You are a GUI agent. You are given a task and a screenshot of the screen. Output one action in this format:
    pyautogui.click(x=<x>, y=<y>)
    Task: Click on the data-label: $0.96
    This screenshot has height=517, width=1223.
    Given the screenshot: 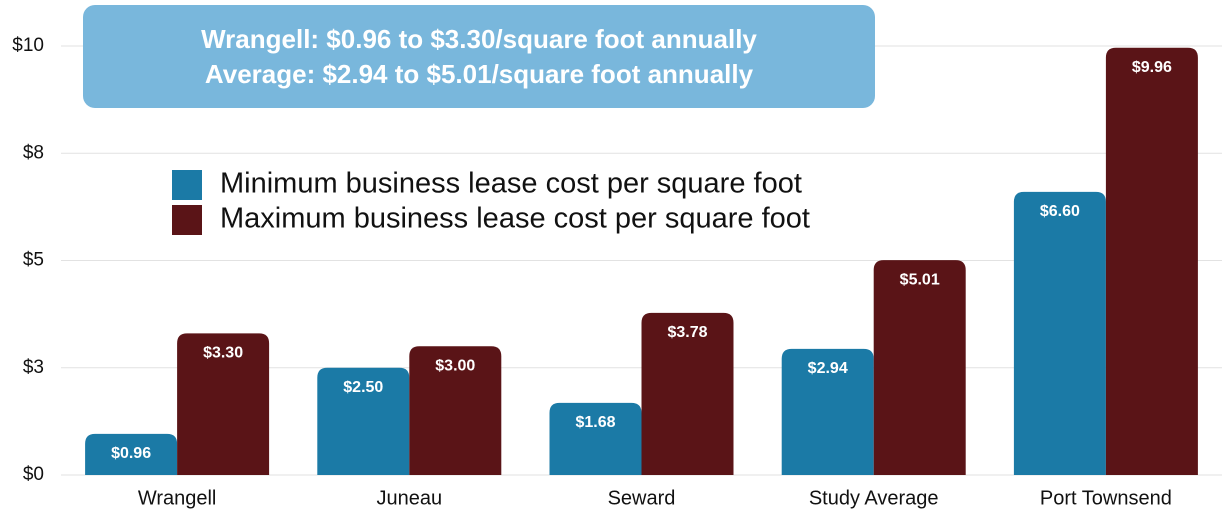 What is the action you would take?
    pyautogui.click(x=131, y=453)
    